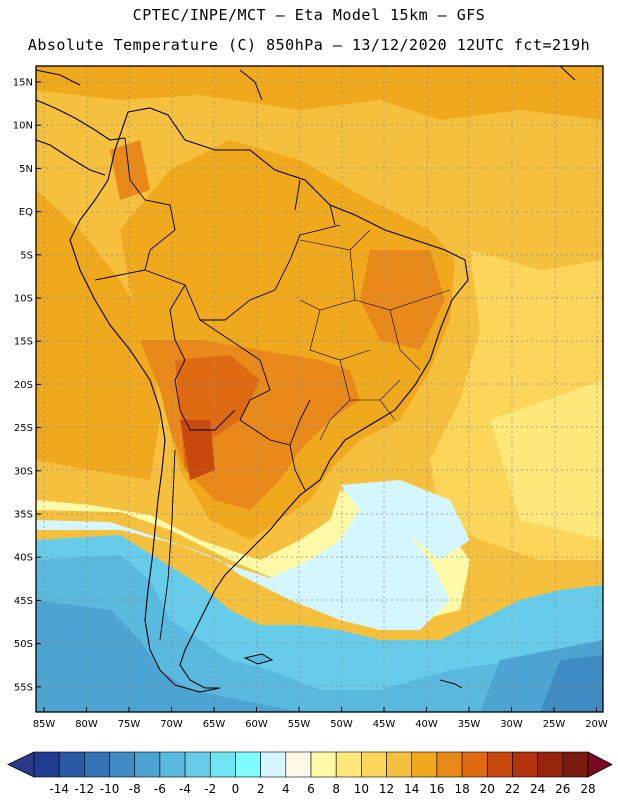 The width and height of the screenshot is (618, 800). Describe the element at coordinates (306, 83) in the screenshot. I see `caribbean-coastline` at that location.